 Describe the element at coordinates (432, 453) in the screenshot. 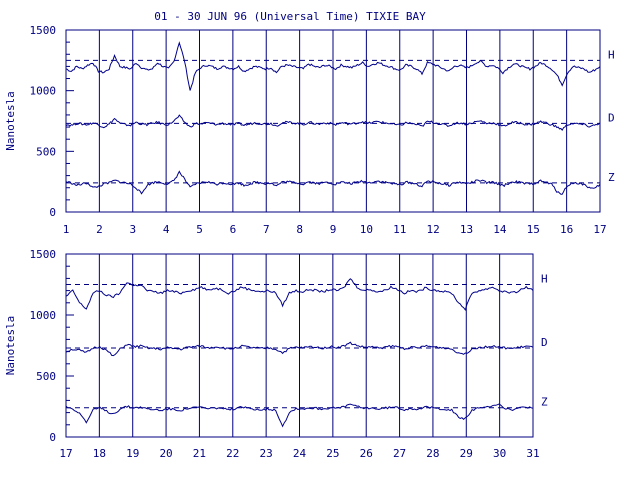

I see `x-tick-label: 28` at that location.